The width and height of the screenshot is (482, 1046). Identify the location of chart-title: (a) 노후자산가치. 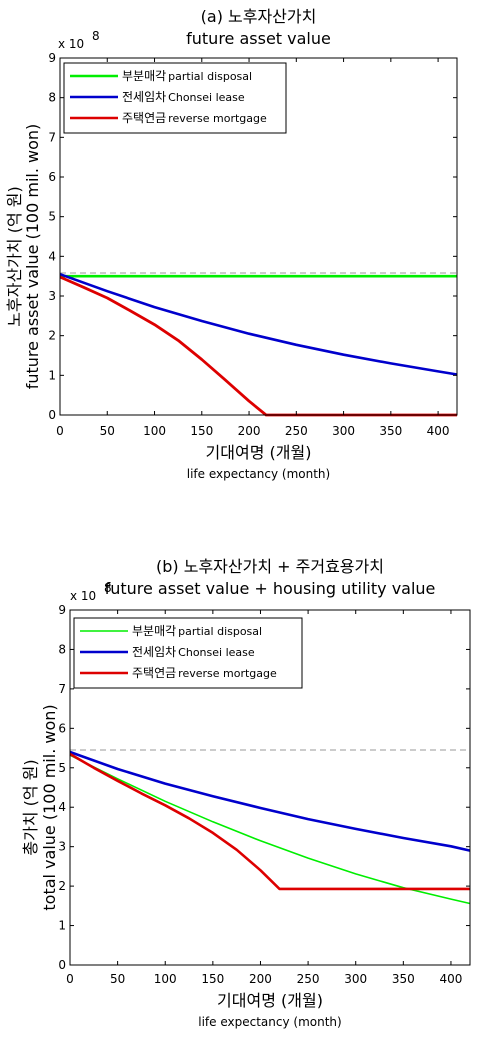
(259, 16).